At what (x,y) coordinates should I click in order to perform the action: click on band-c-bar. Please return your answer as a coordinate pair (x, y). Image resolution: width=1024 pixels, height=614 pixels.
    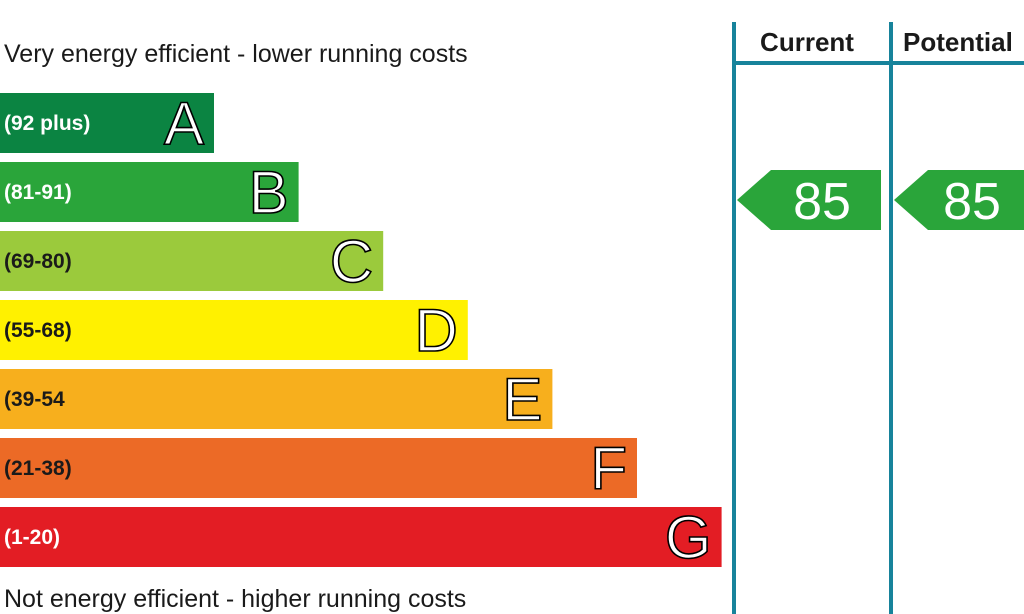
    Looking at the image, I should click on (192, 261).